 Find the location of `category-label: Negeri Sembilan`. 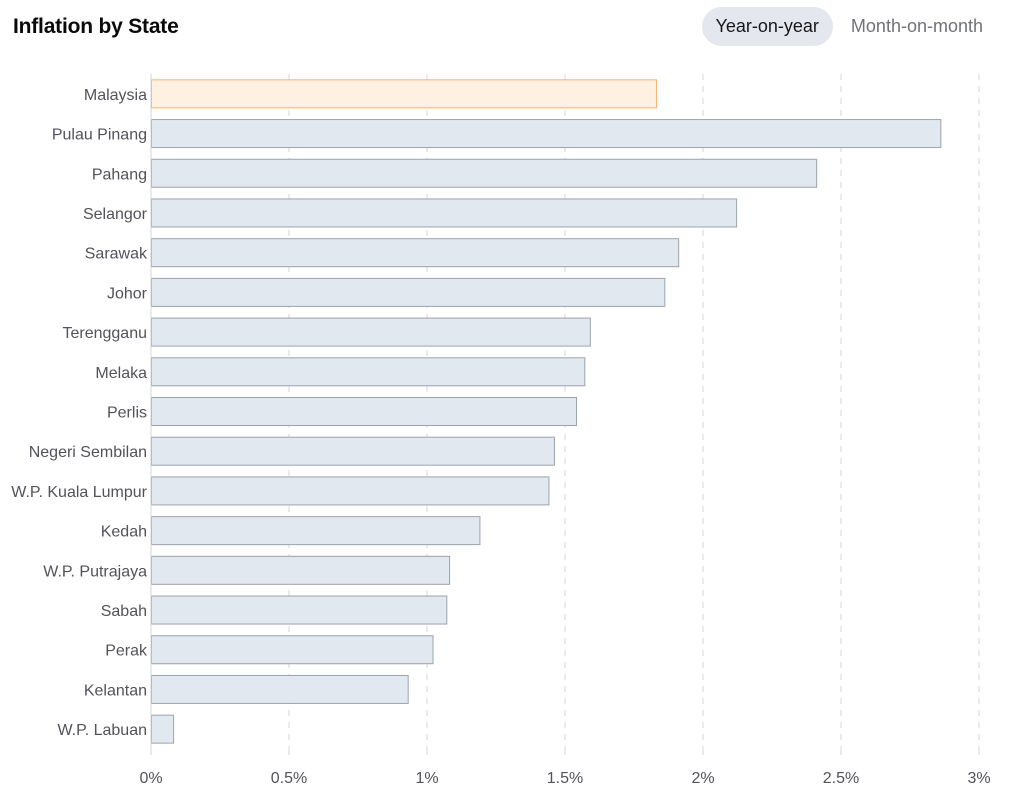

category-label: Negeri Sembilan is located at coordinates (88, 452).